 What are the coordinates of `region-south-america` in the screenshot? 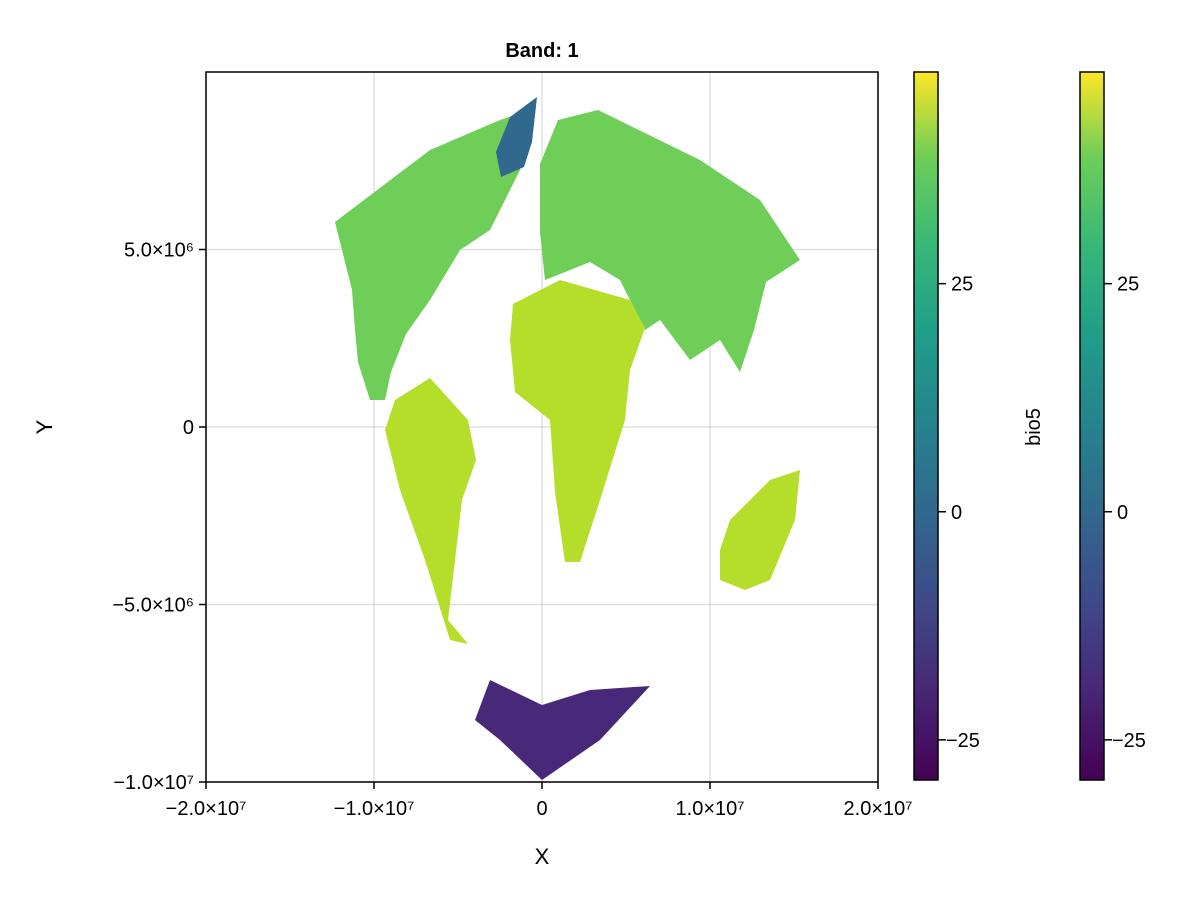 It's located at (430, 511).